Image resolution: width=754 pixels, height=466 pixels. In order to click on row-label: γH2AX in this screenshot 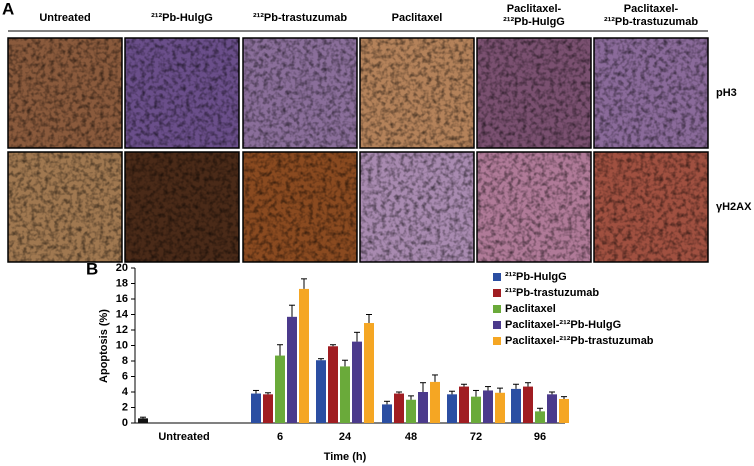, I will do `click(734, 207)`.